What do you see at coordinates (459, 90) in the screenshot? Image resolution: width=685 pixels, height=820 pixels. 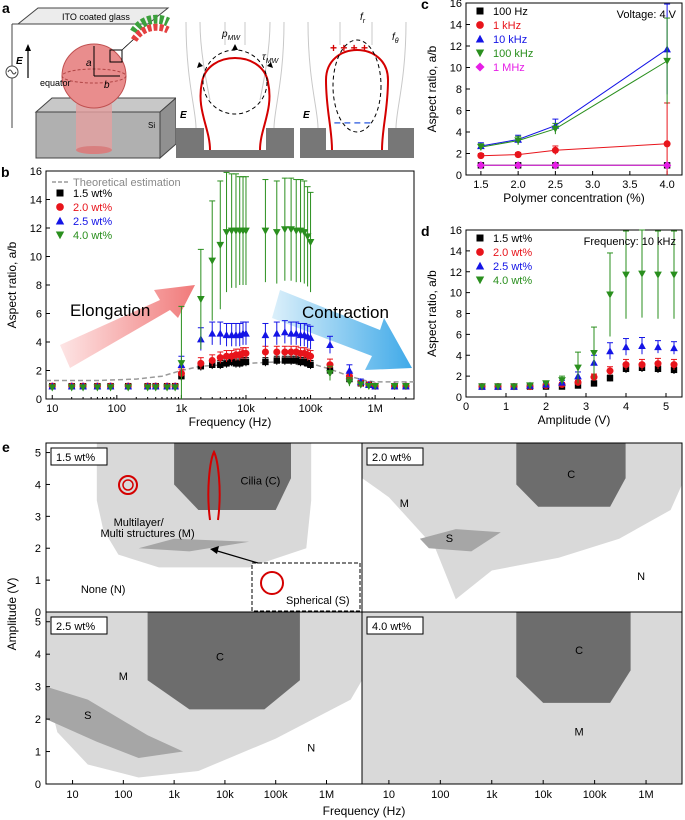 I see `y-tick-label: 8` at bounding box center [459, 90].